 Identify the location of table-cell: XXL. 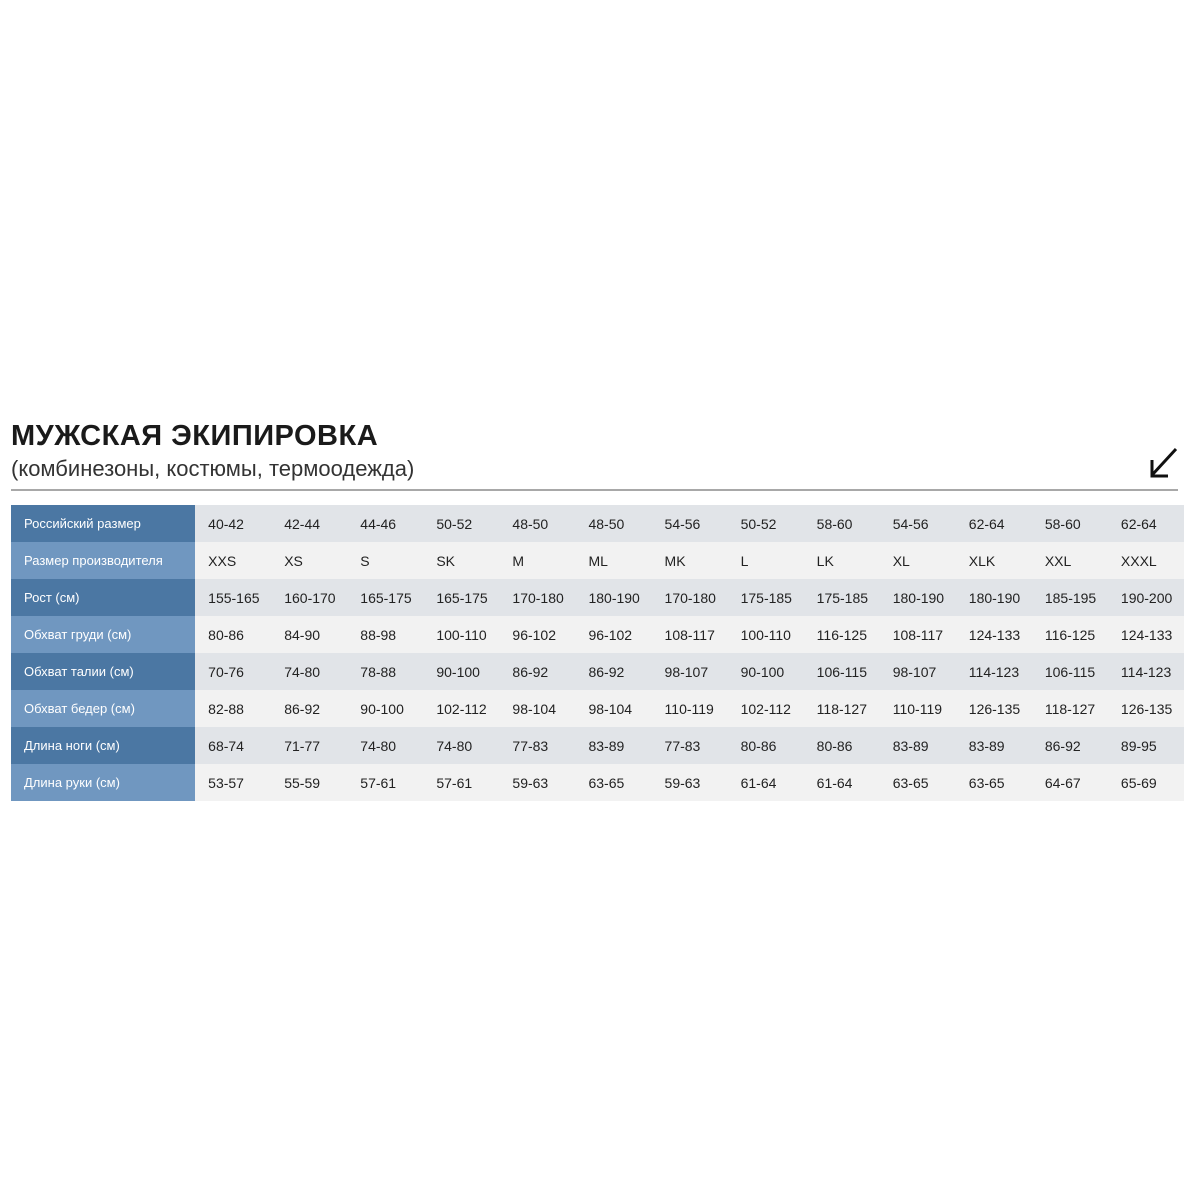
(1069, 560).